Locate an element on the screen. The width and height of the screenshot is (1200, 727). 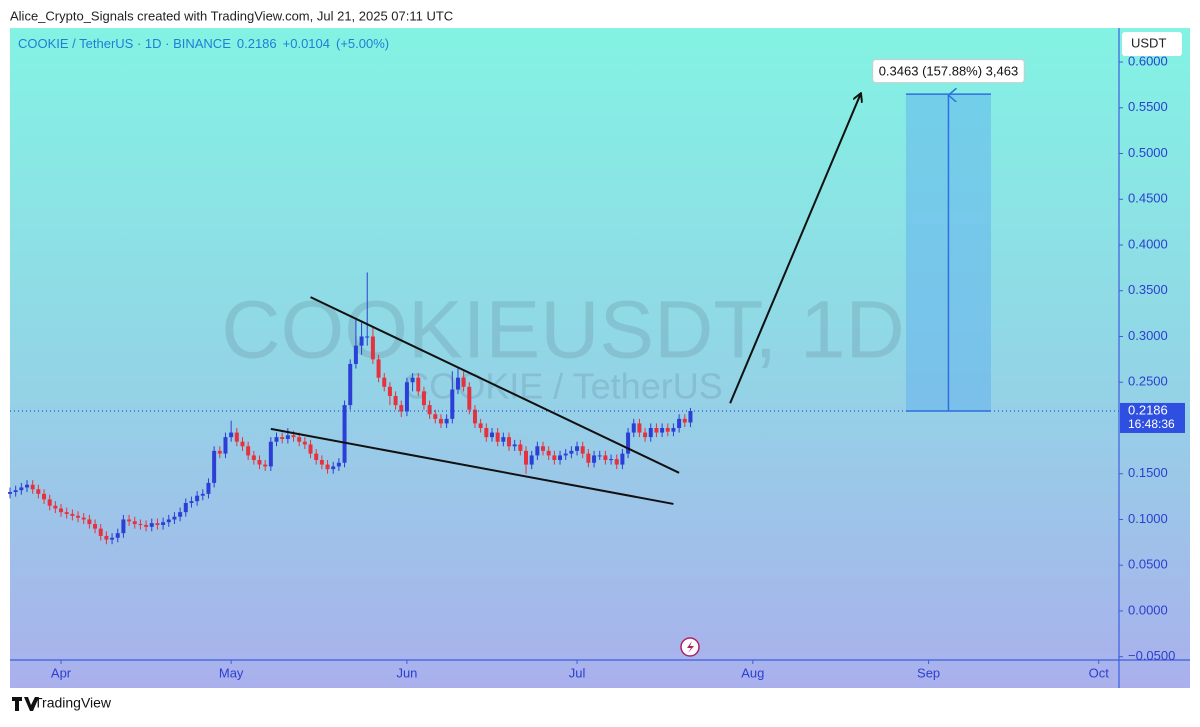
y-tick-label: 0.3000 is located at coordinates (1148, 335).